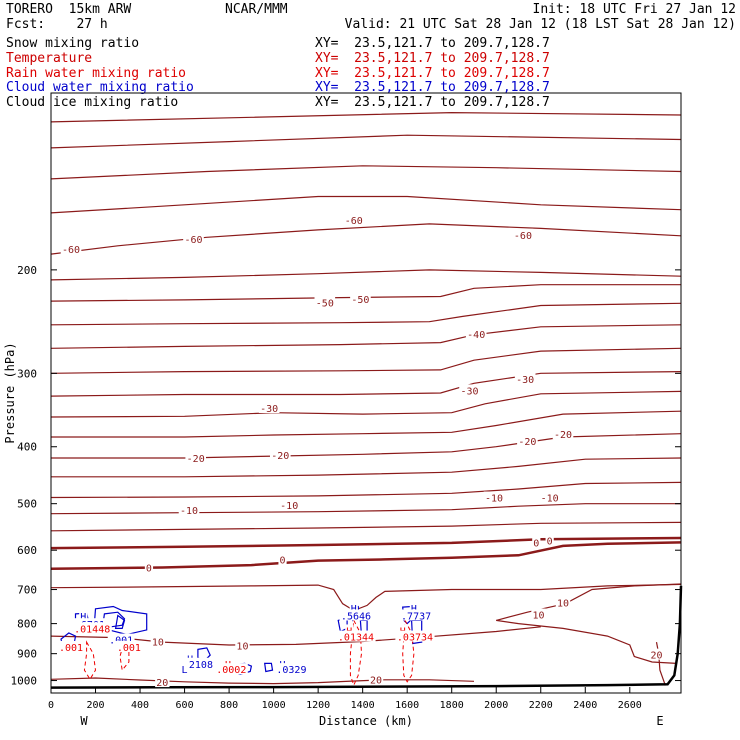 Image resolution: width=740 pixels, height=740 pixels. I want to click on field-label-temperature: Temperature, so click(49, 58).